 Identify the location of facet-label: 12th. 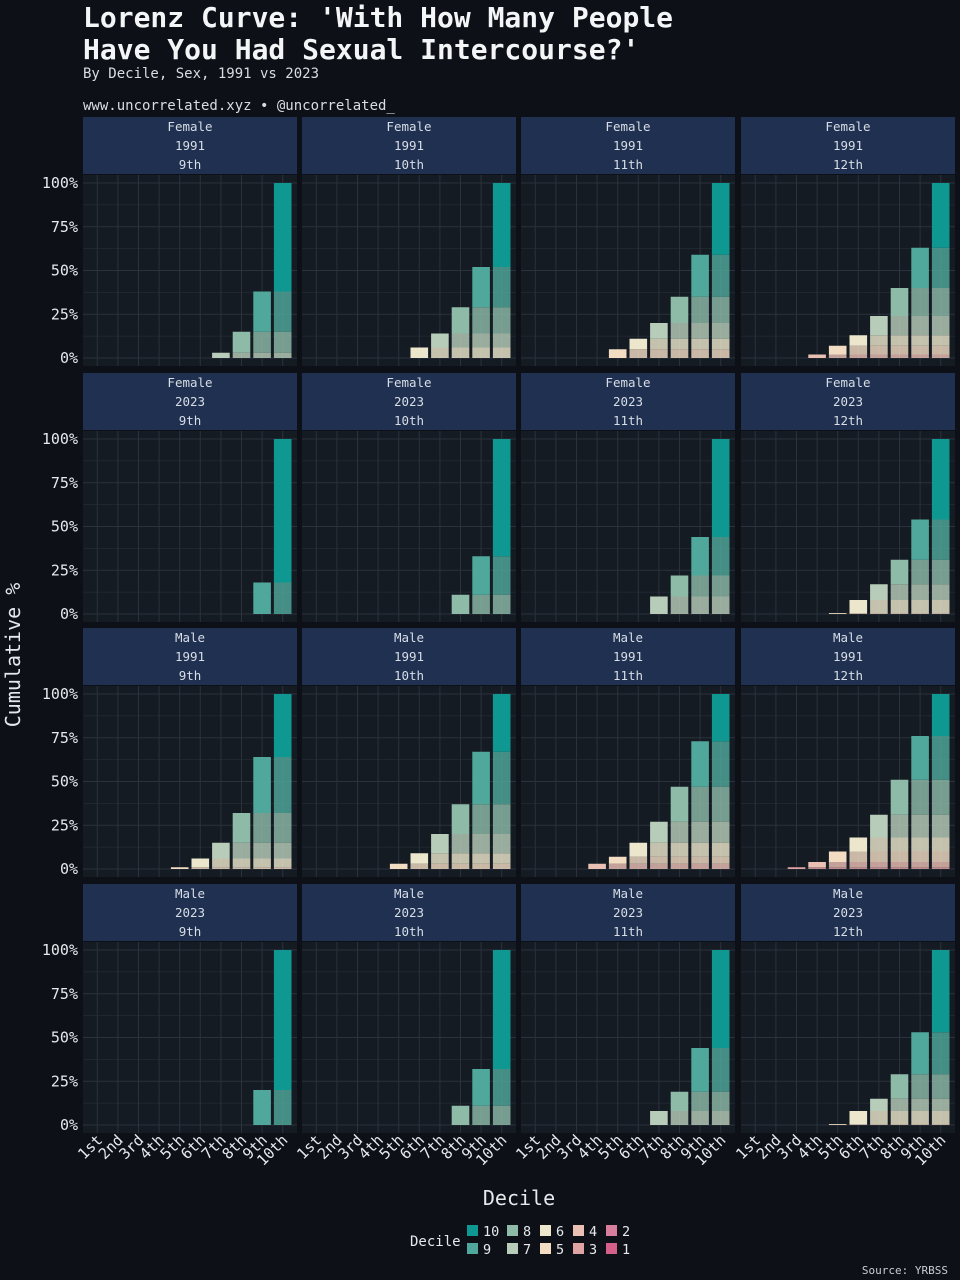
(848, 931).